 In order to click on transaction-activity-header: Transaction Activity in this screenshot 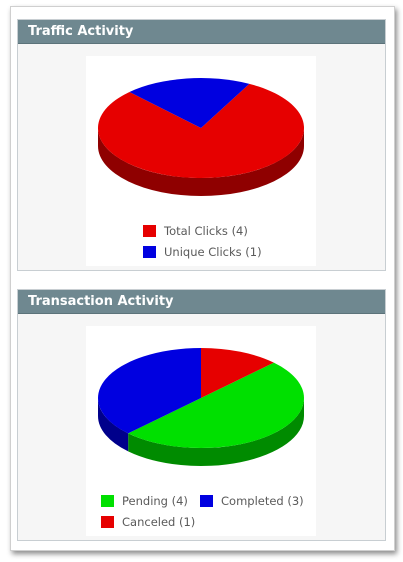, I will do `click(201, 302)`.